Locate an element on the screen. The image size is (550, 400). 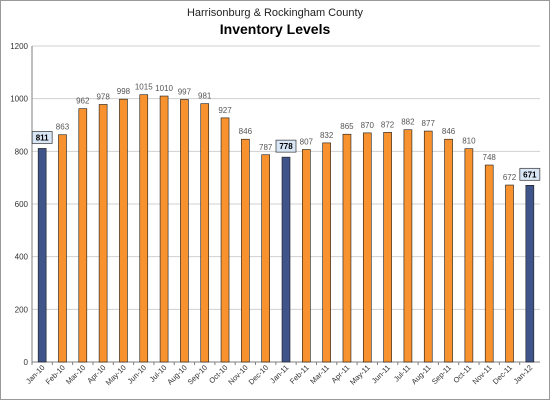
x-tick-label: May-11 is located at coordinates (360, 375).